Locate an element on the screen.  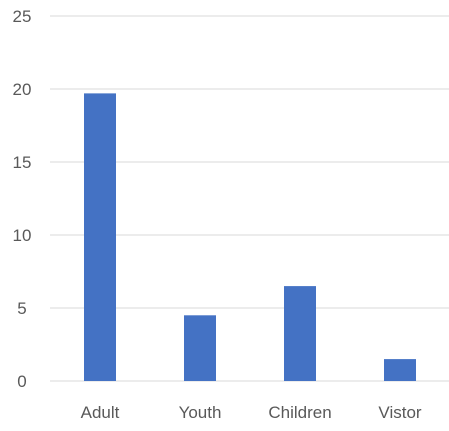
y-tick-label: 10 is located at coordinates (22, 235).